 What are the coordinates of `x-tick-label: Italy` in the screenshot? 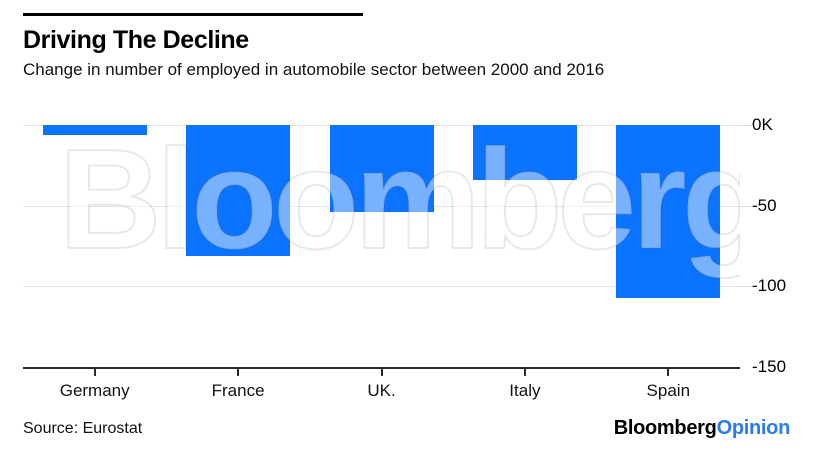 It's located at (525, 390).